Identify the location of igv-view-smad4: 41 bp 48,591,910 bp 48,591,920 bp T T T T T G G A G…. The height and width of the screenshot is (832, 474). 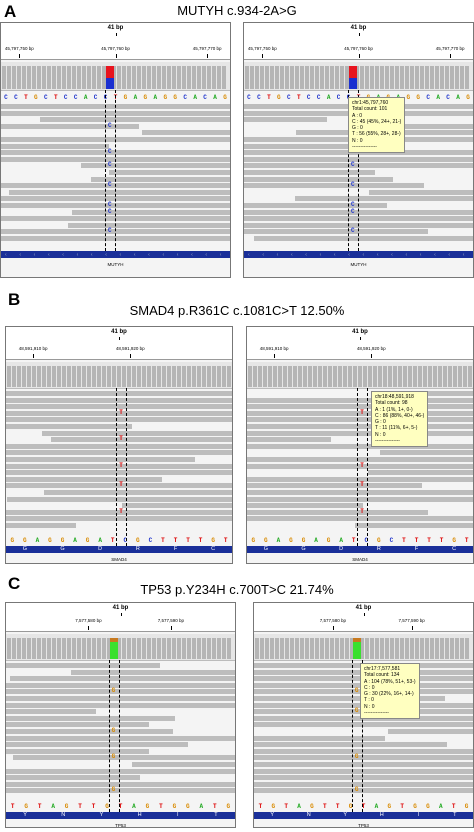
(119, 445).